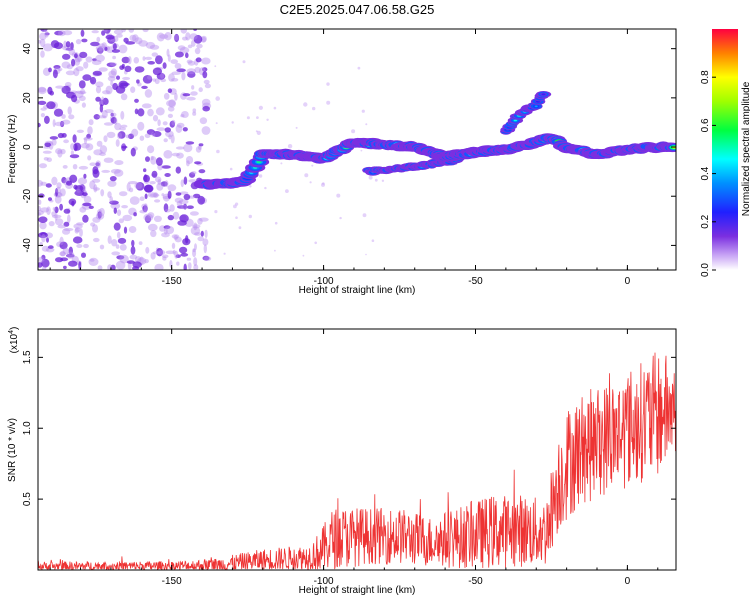  I want to click on x-tick-label: -150, so click(172, 281).